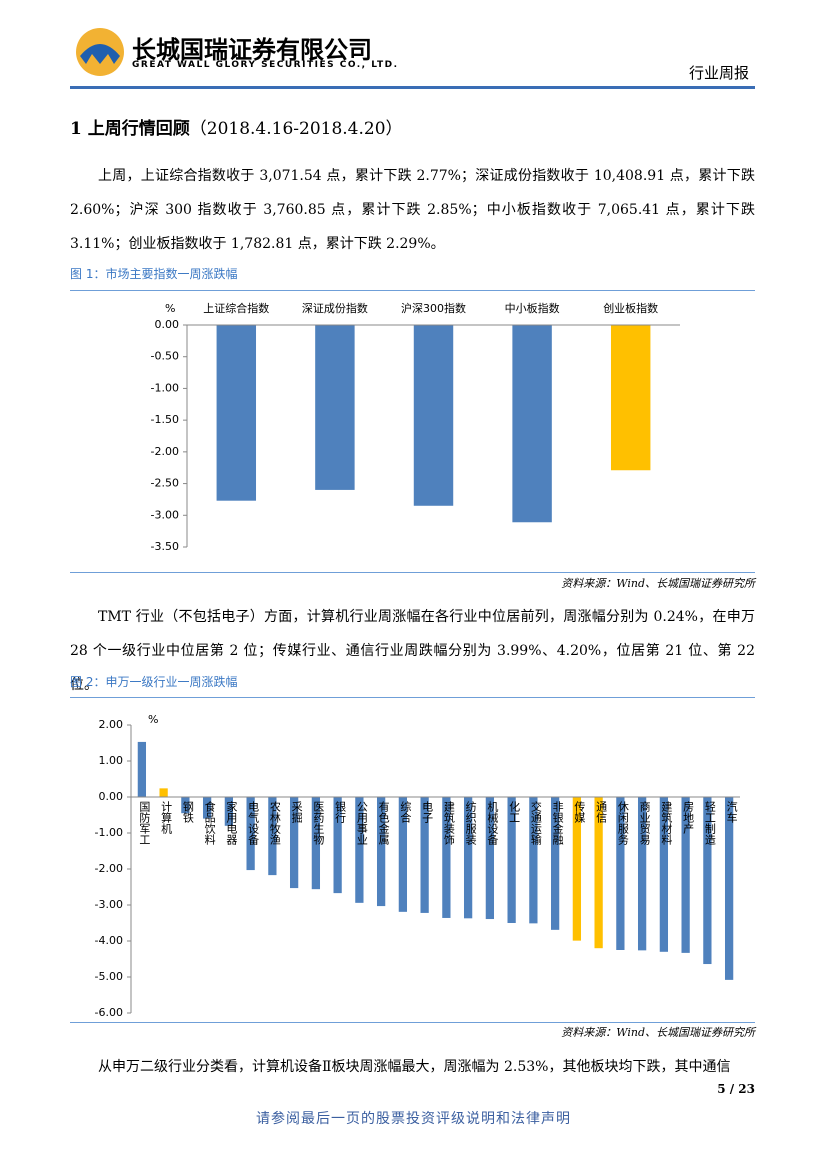 The height and width of the screenshot is (1169, 827). What do you see at coordinates (412, 87) in the screenshot?
I see `header-rule` at bounding box center [412, 87].